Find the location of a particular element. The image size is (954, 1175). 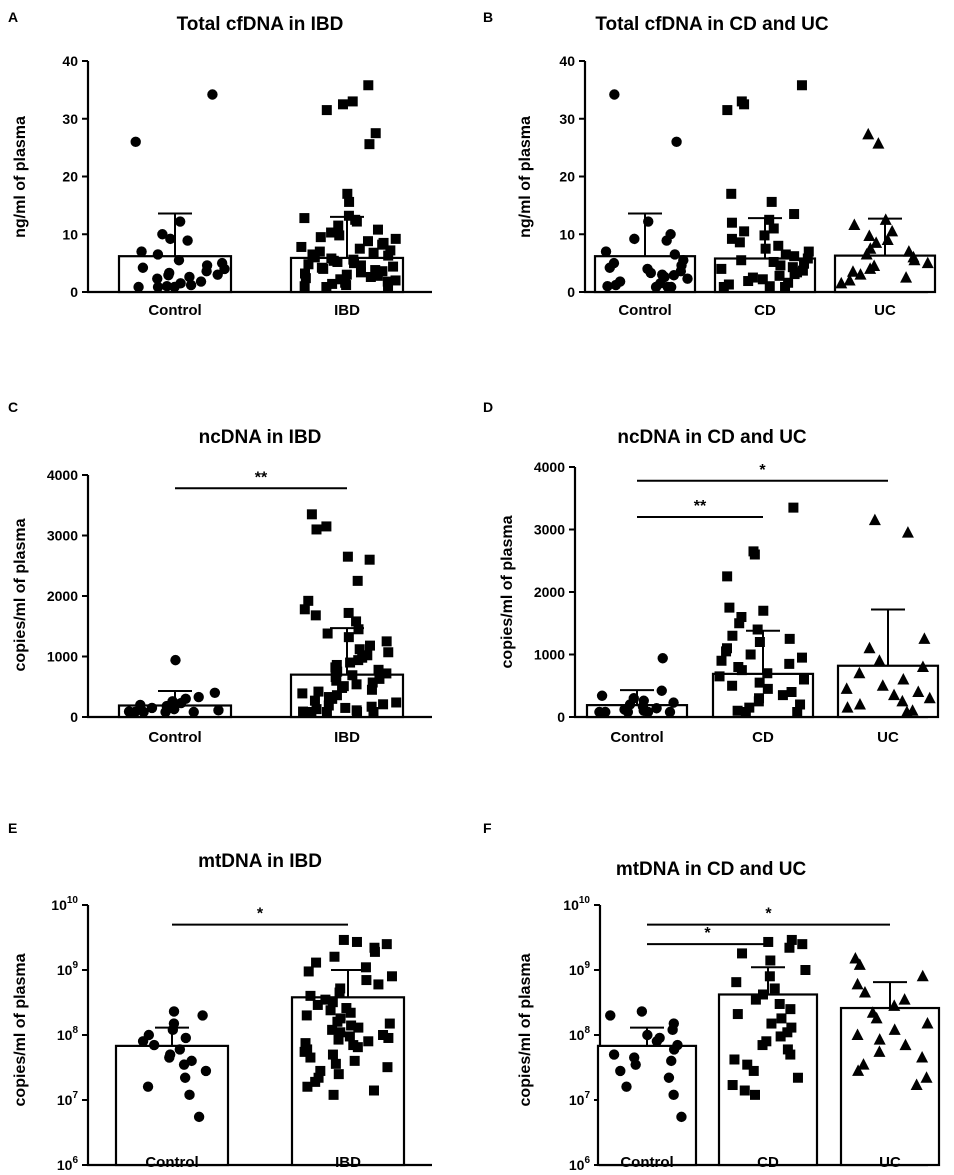

category-label: CD is located at coordinates (768, 1162).